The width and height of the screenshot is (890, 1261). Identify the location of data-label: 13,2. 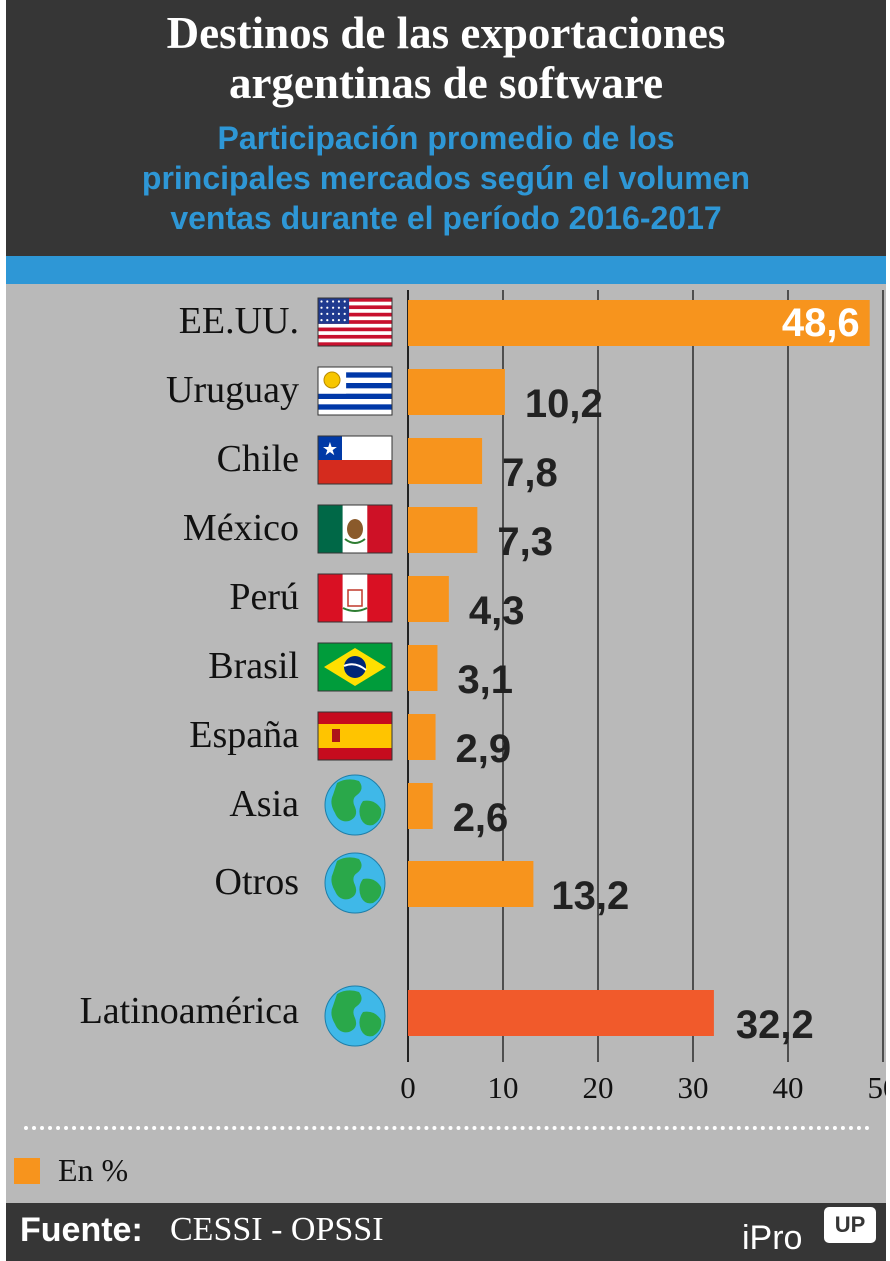
(590, 896).